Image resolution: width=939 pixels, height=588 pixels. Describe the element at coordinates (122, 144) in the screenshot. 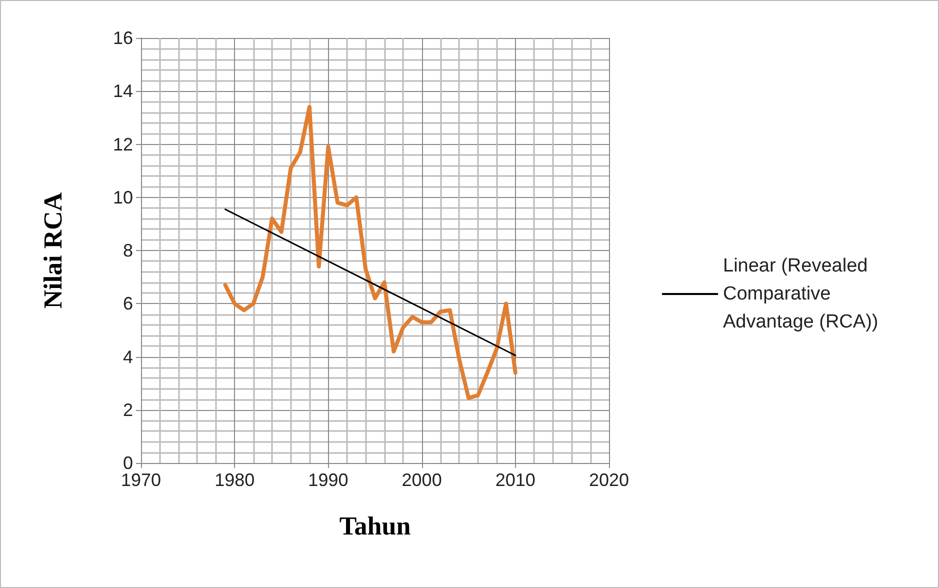

I see `y-tick-label: 12` at that location.